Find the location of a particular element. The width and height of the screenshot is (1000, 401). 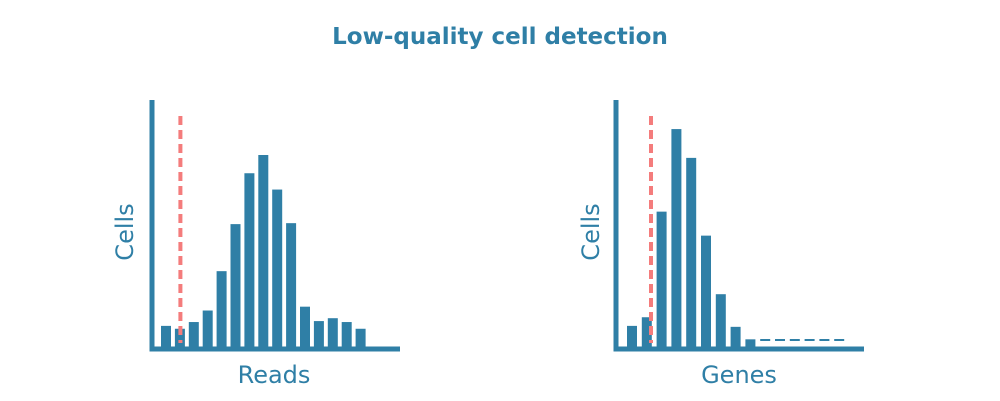

reads-bars is located at coordinates (263, 251).